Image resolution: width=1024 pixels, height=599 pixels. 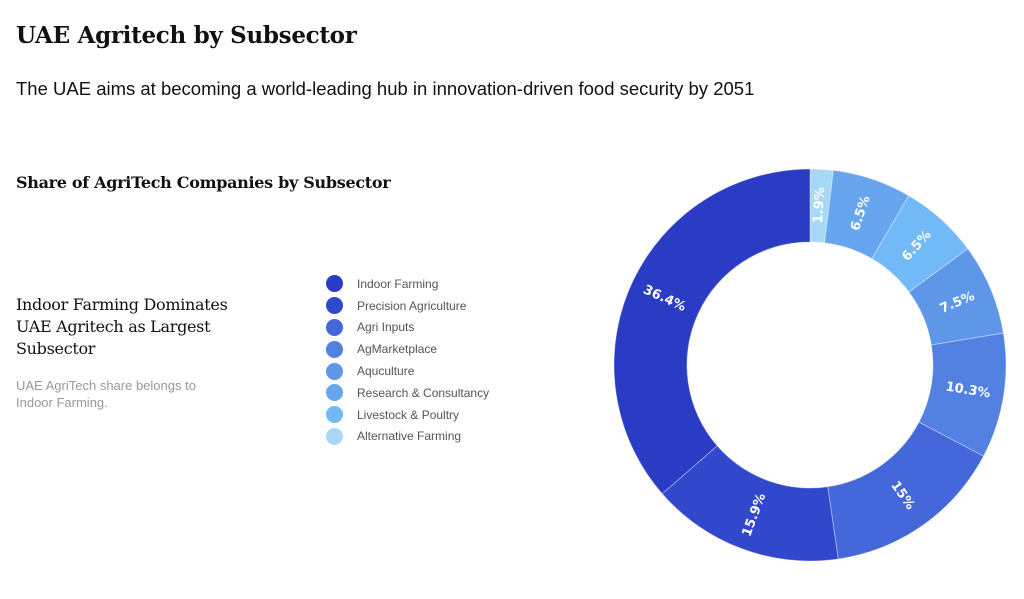 I want to click on legend-item: Aquculture, so click(x=407, y=371).